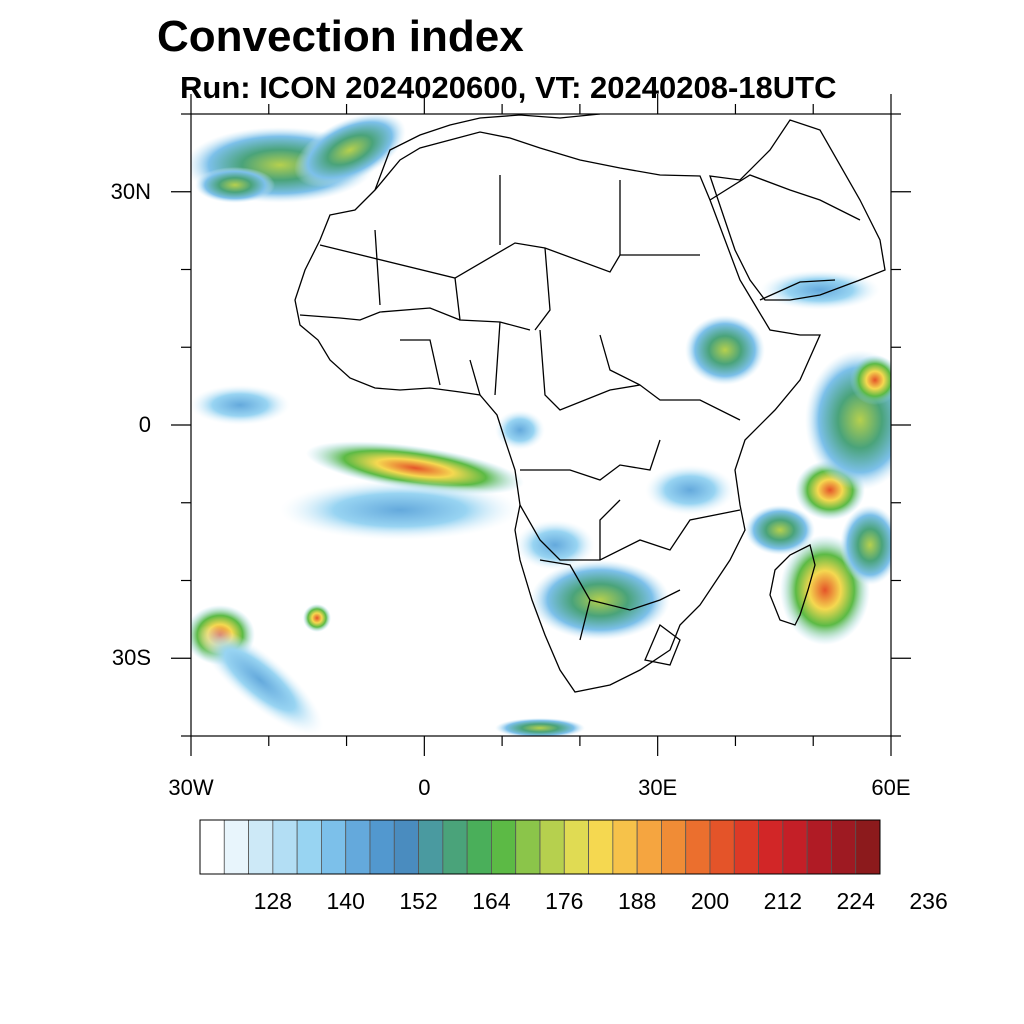 The width and height of the screenshot is (1024, 1024). Describe the element at coordinates (340, 36) in the screenshot. I see `chart-title: Convection index` at that location.